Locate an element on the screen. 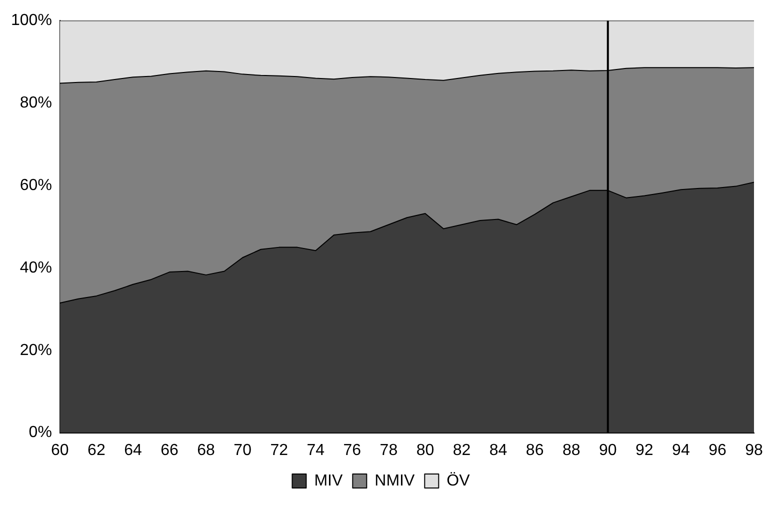 This screenshot has height=507, width=776. x-tick-label: 60 is located at coordinates (60, 450).